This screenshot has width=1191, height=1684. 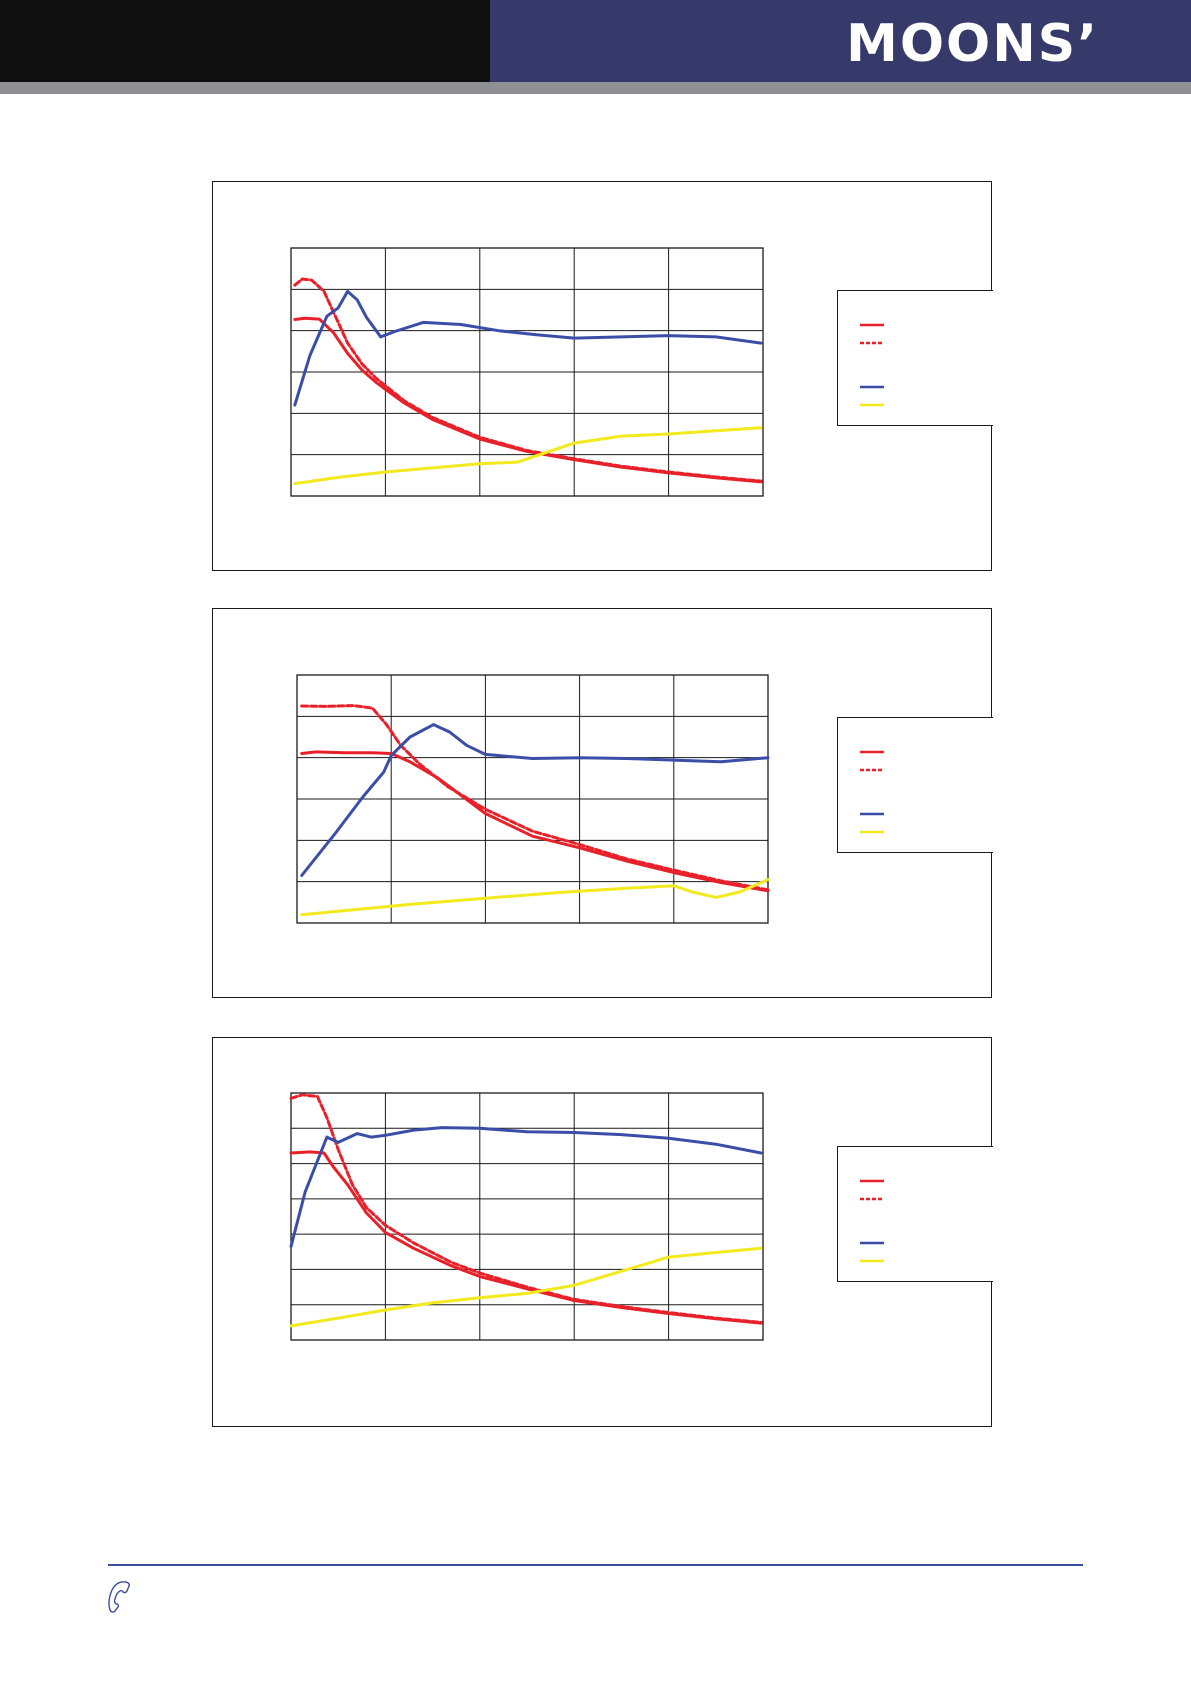 What do you see at coordinates (972, 44) in the screenshot?
I see `moons-logo: MOONS’` at bounding box center [972, 44].